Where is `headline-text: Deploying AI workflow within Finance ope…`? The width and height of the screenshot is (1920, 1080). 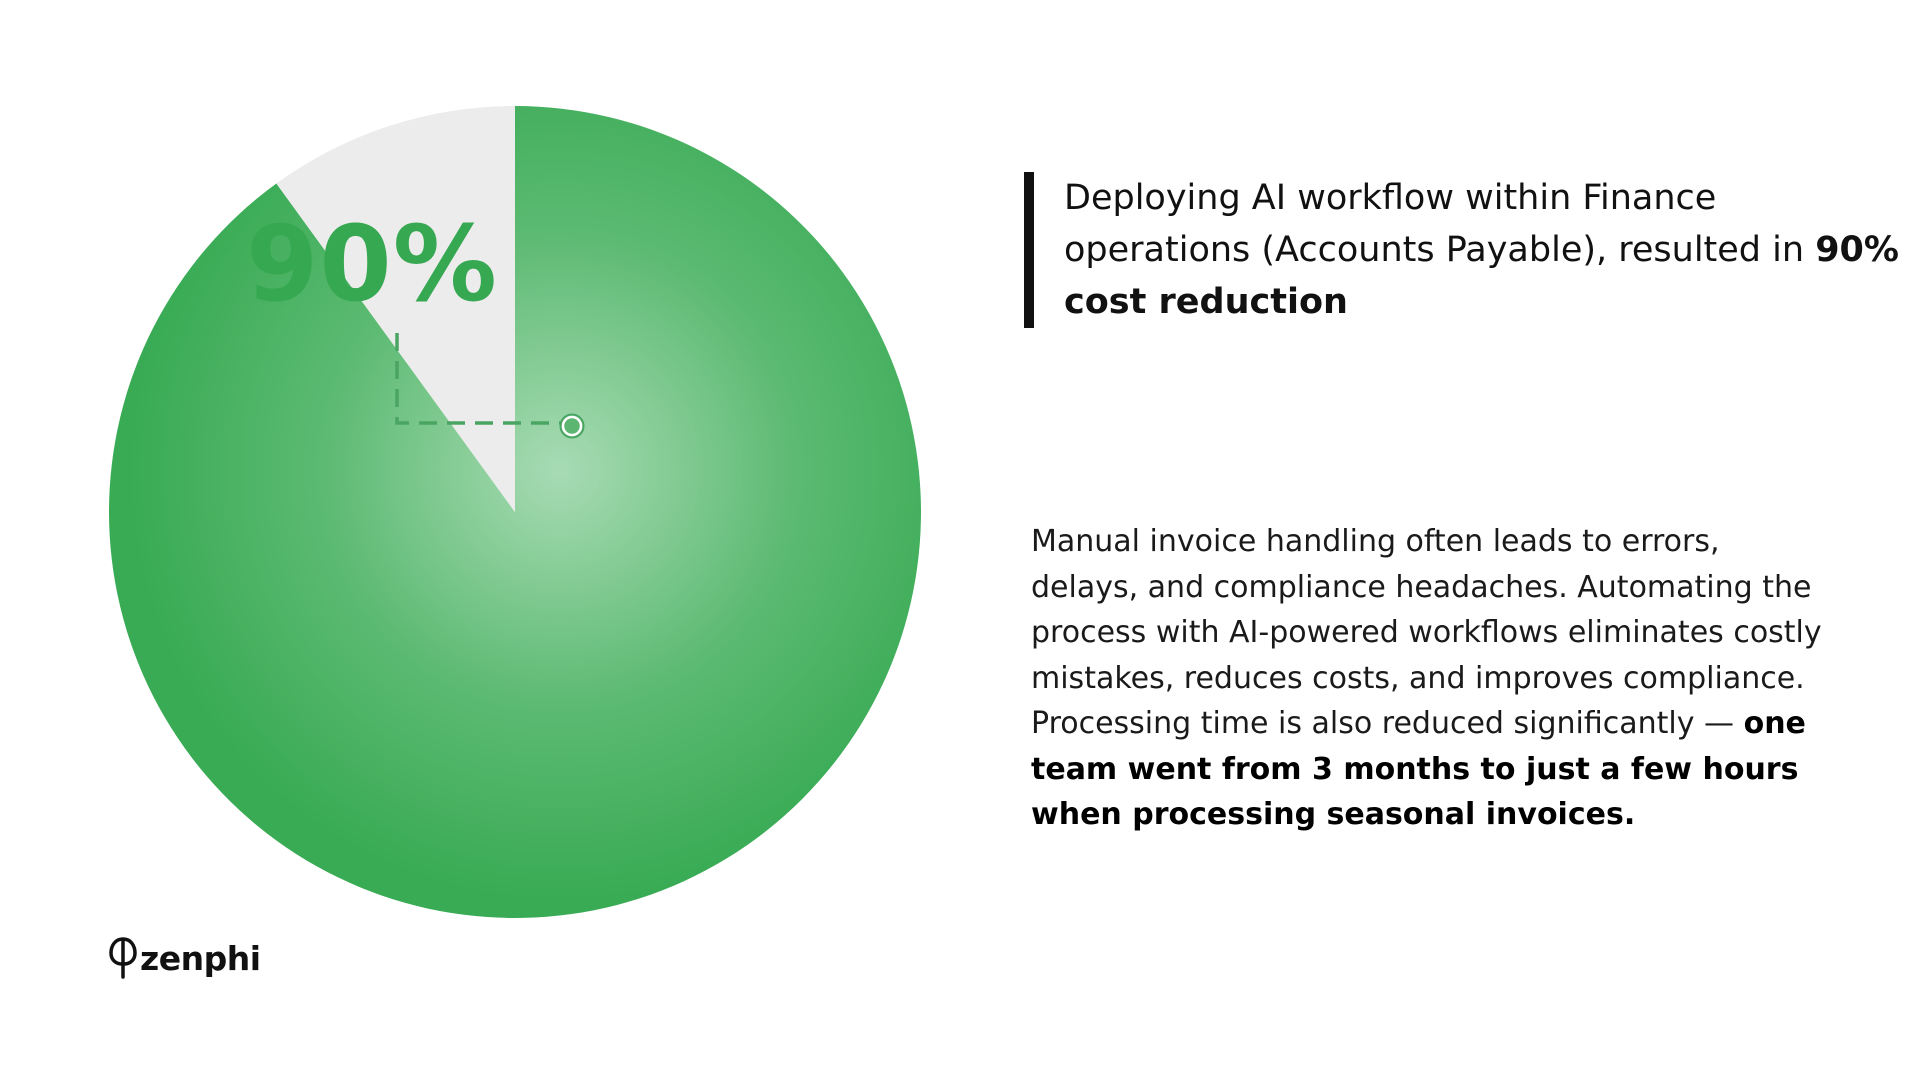 headline-text: Deploying AI workflow within Finance ope… is located at coordinates (1434, 224).